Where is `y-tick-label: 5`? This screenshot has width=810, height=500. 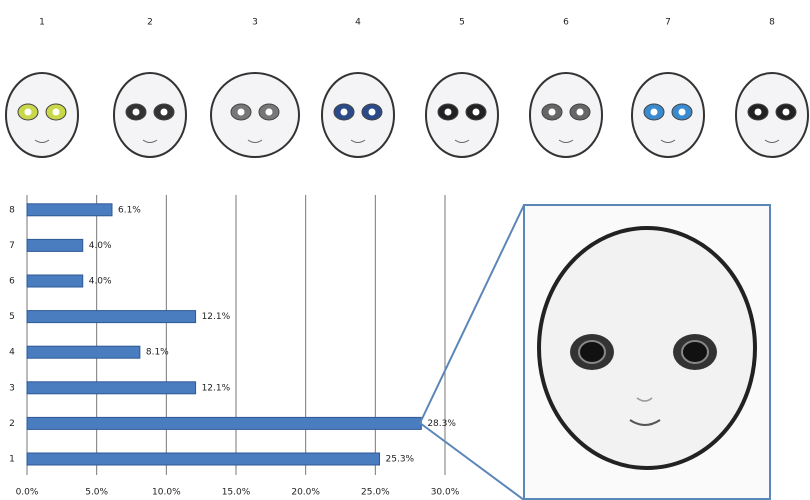
y-tick-label: 5 is located at coordinates (12, 317).